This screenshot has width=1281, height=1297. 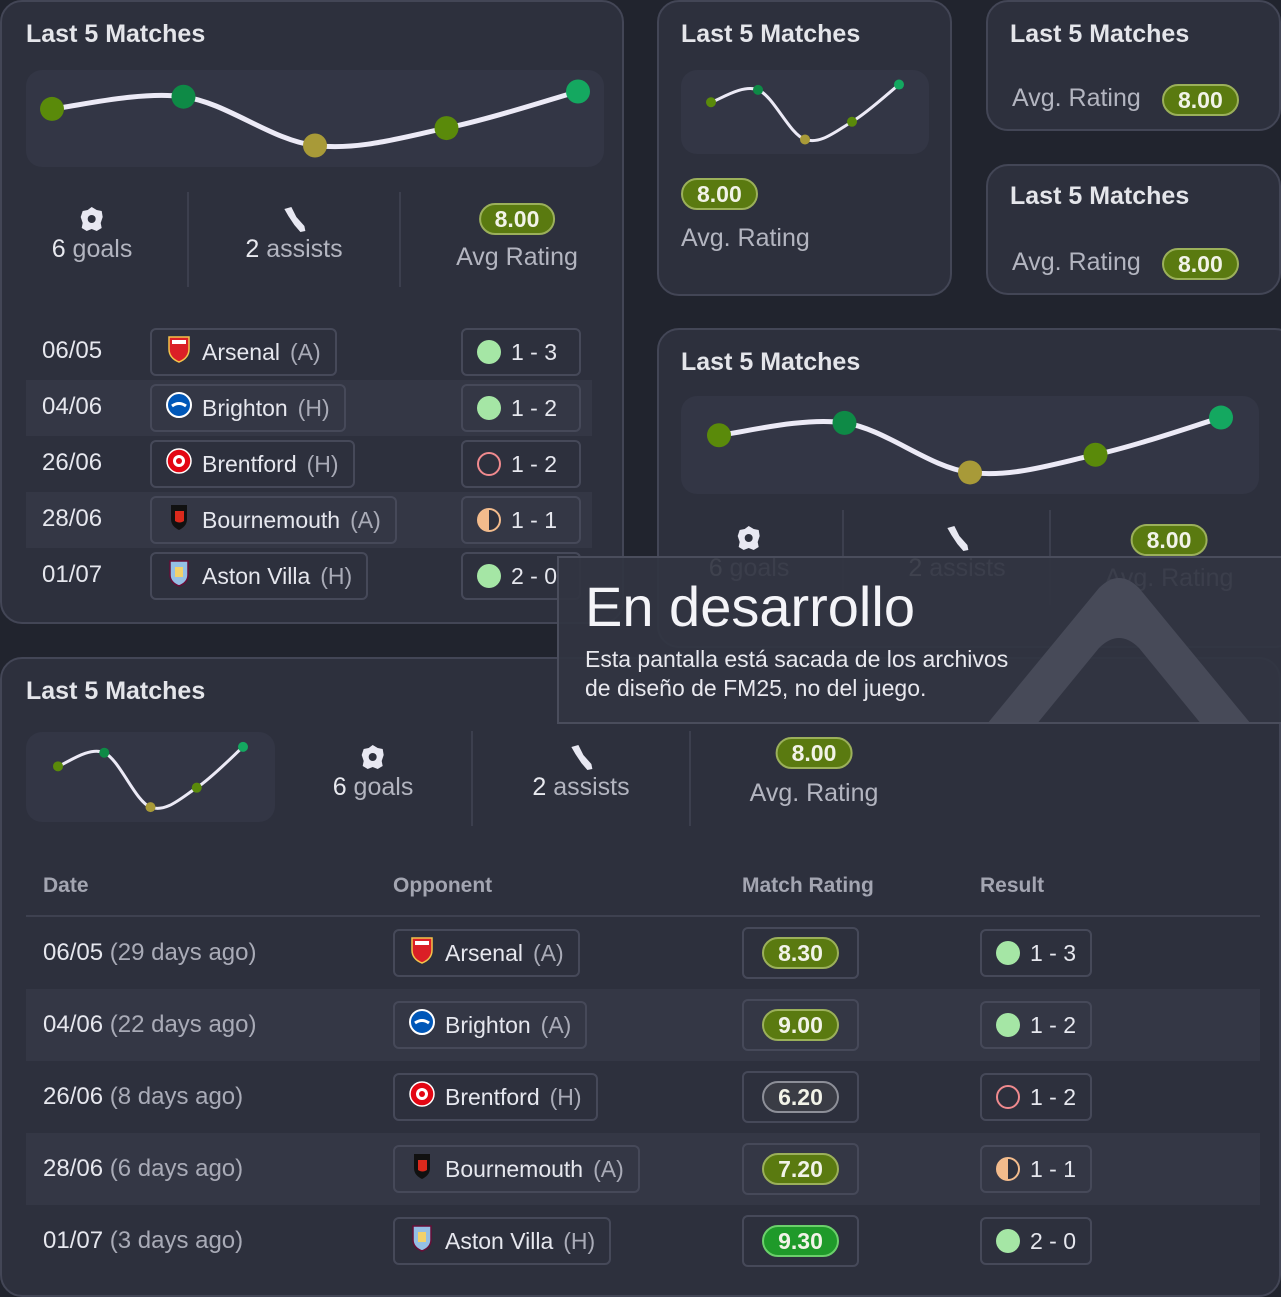 What do you see at coordinates (1133, 65) in the screenshot?
I see `last-matches-card-small: Last 5 Matches Avg. Rating 8.00` at bounding box center [1133, 65].